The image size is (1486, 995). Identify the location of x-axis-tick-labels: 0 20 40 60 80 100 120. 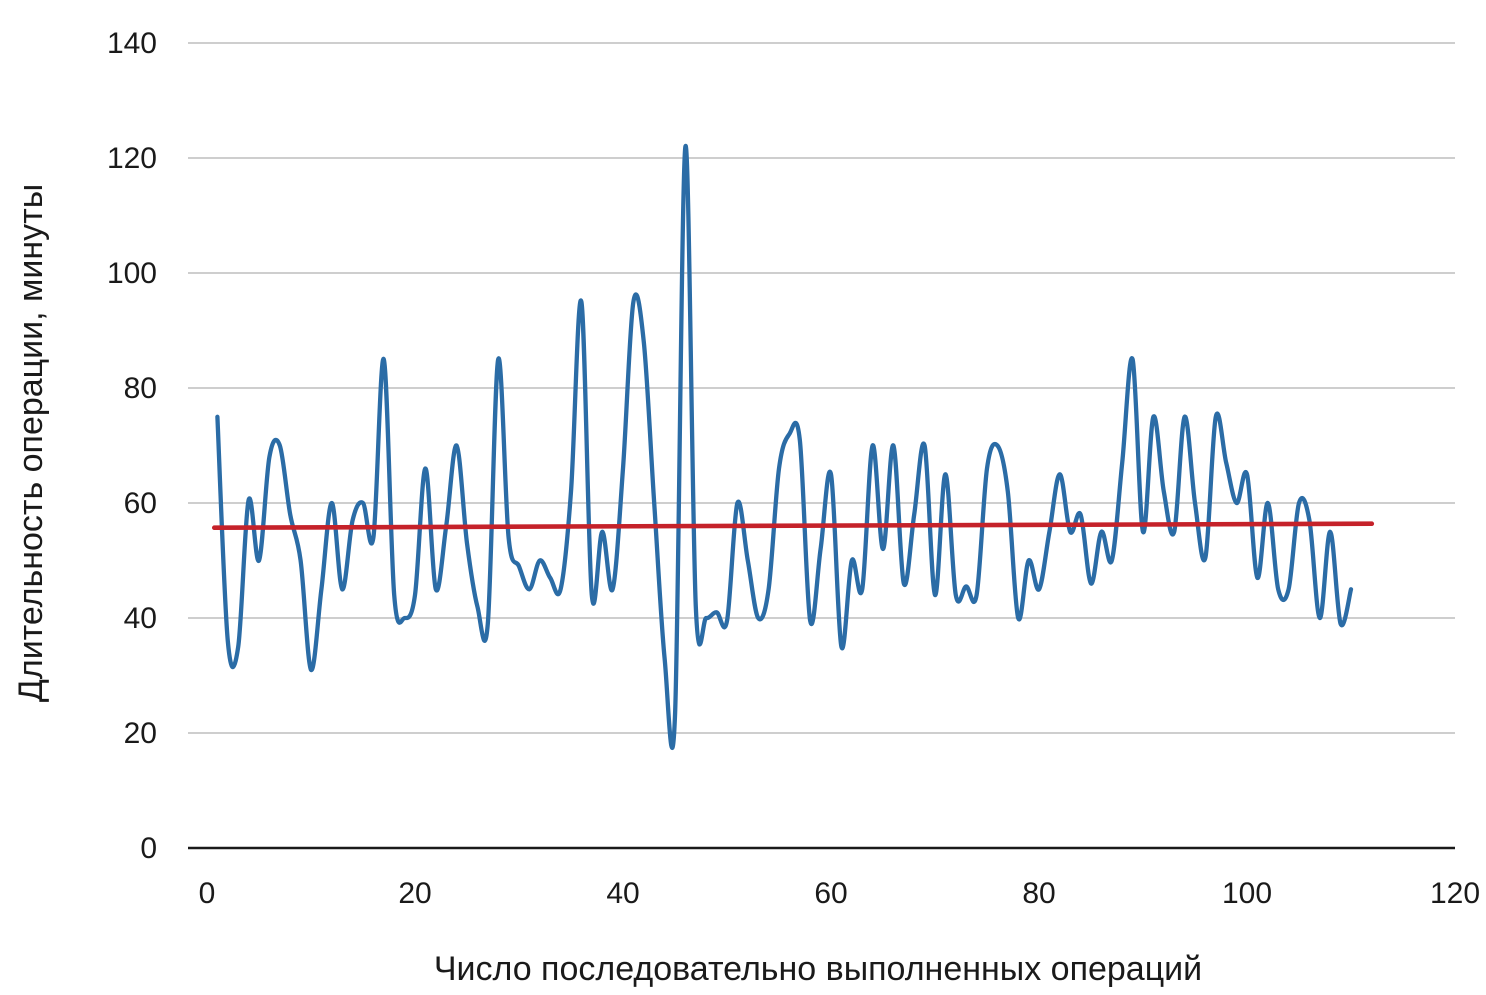
(839, 893).